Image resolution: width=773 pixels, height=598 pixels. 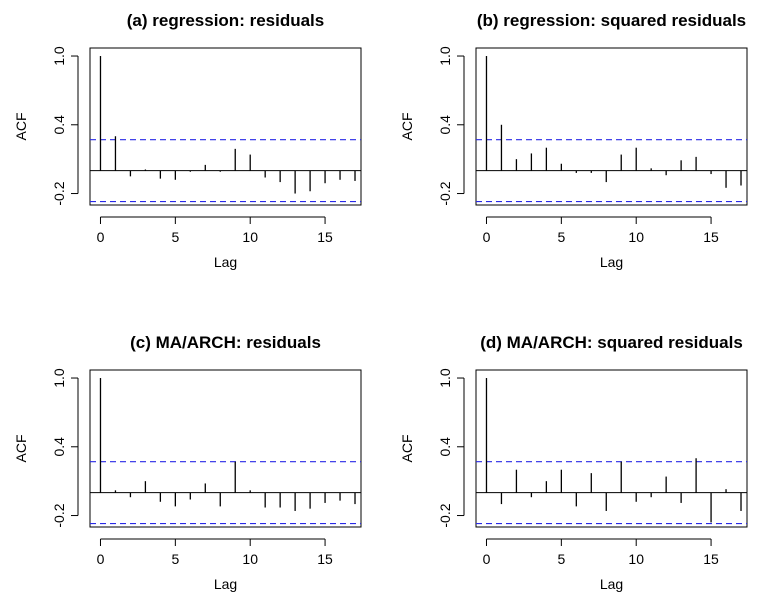 What do you see at coordinates (225, 342) in the screenshot?
I see `chart-title: (c) MA/ARCH: residuals` at bounding box center [225, 342].